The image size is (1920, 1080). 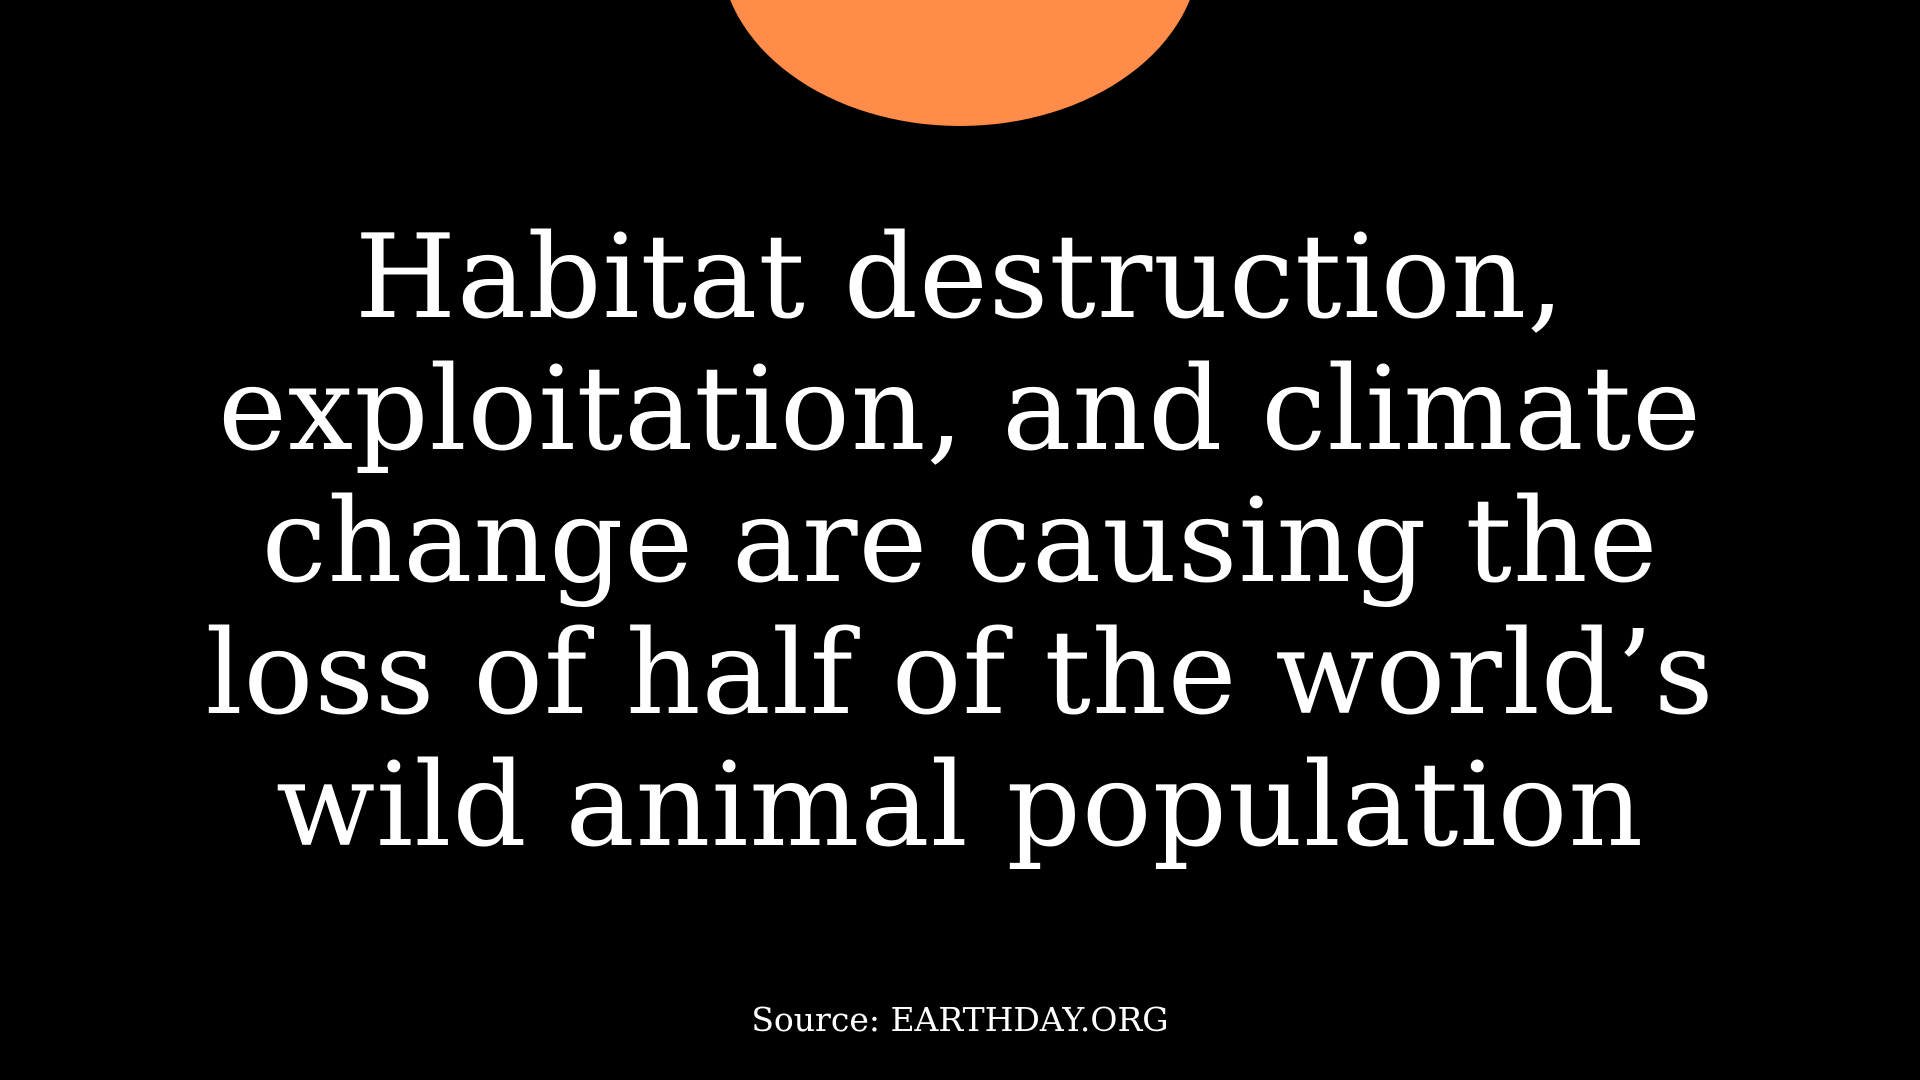 I want to click on headline-line-2: exploitation, and climate, so click(x=960, y=409).